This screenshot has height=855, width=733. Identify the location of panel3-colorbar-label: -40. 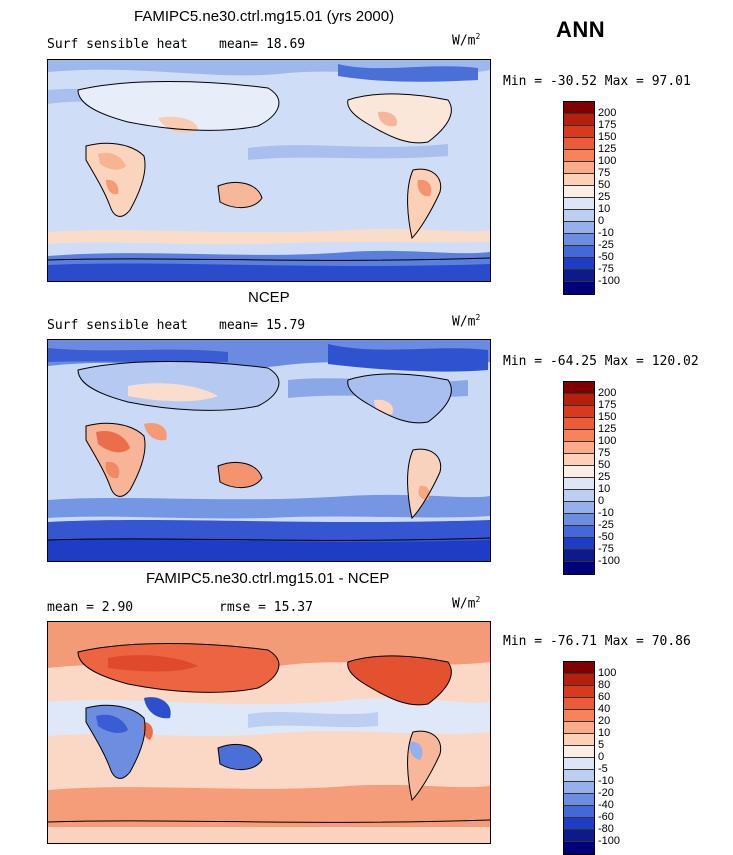
(606, 805).